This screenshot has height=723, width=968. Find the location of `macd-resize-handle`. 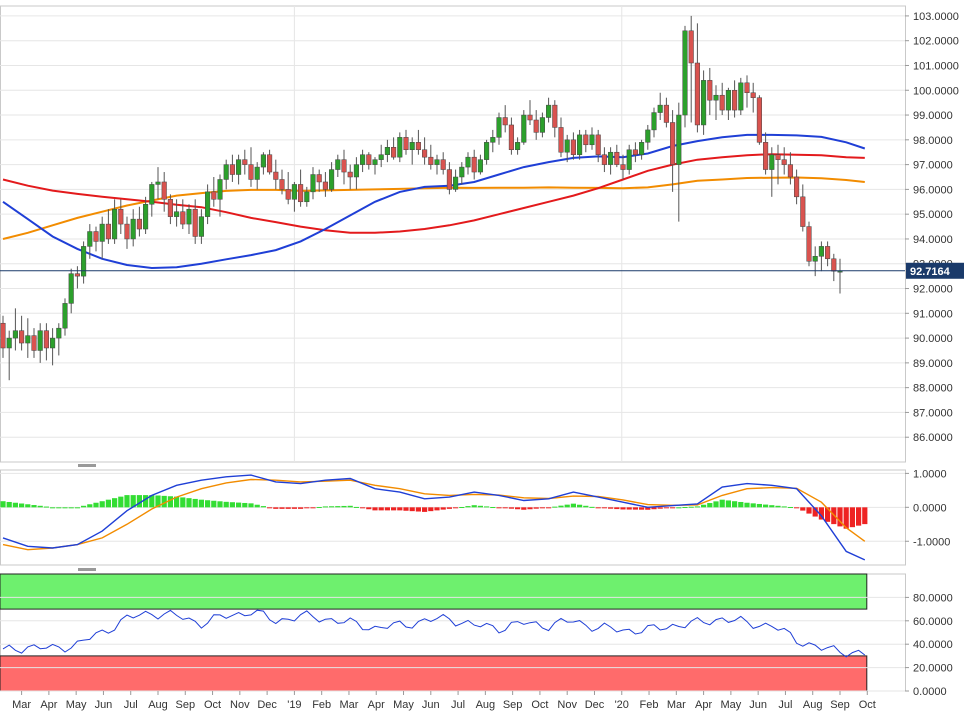

macd-resize-handle is located at coordinates (87, 465).